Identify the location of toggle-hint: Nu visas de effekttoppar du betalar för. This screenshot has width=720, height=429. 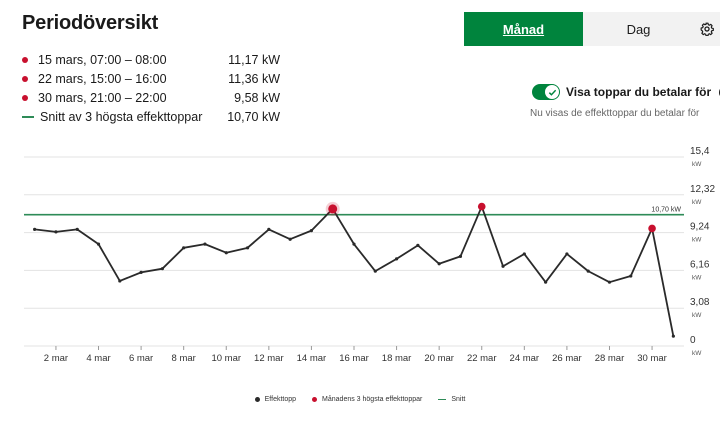
(615, 113).